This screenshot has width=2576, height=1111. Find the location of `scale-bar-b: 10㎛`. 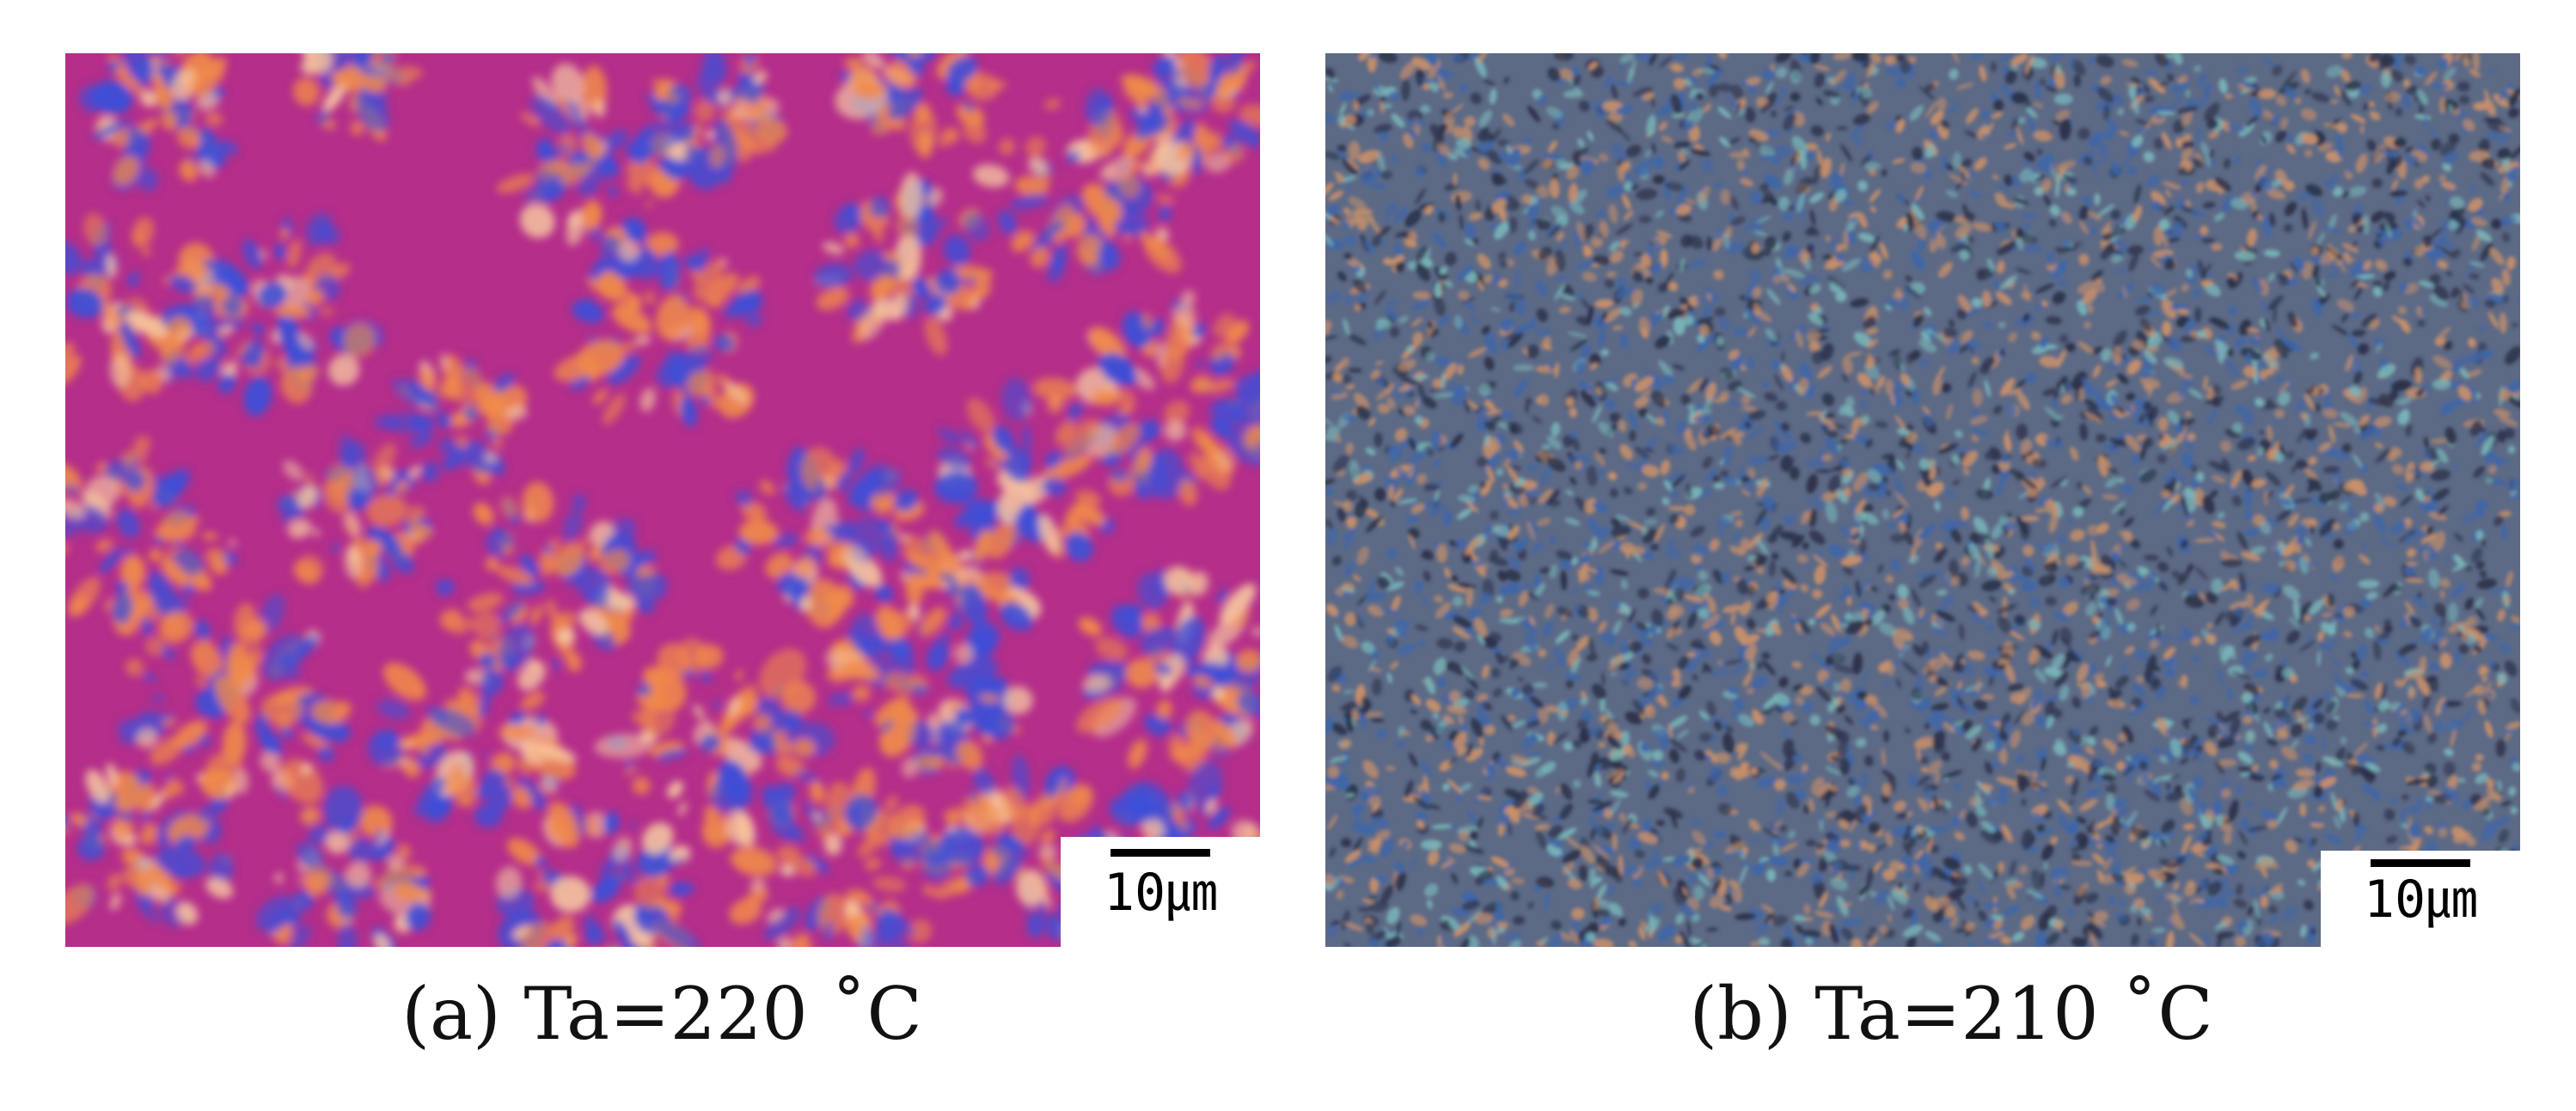

scale-bar-b: 10㎛ is located at coordinates (2420, 899).